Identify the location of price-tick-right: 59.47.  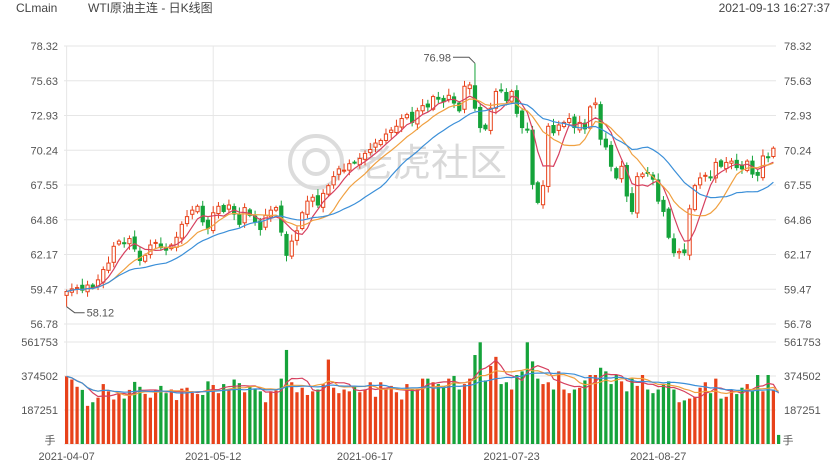
(798, 290).